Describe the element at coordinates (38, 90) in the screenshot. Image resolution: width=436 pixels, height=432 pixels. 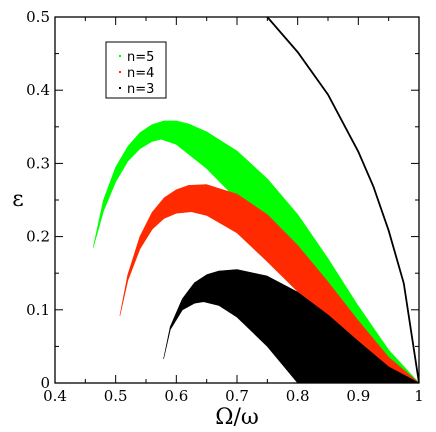
I see `y-tick-label: 0.4` at that location.